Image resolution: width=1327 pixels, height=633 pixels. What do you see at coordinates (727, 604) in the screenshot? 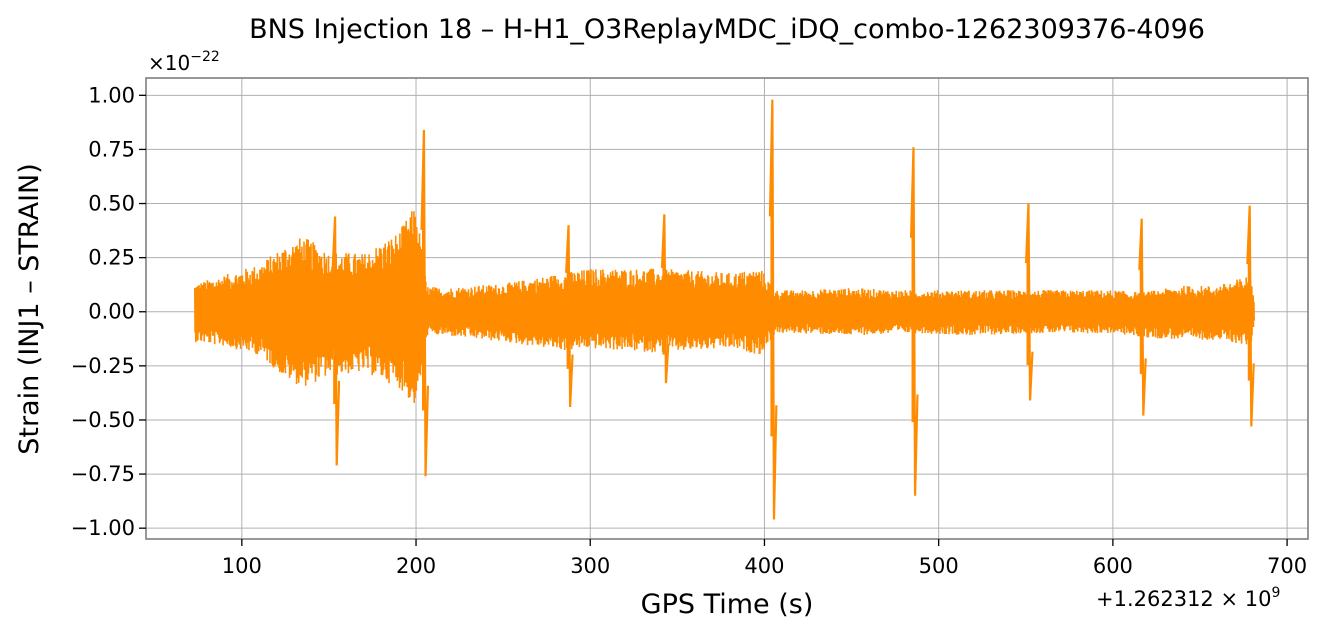
I see `x-axis-label: GPS Time (s)` at bounding box center [727, 604].